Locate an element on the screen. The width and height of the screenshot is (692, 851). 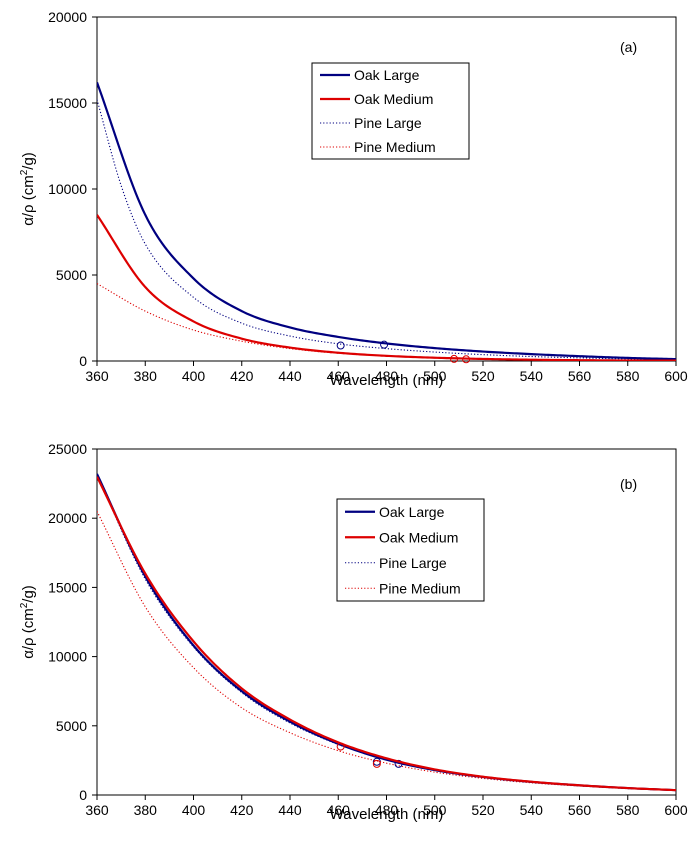
series-line-oak-medium is located at coordinates (386, 287).